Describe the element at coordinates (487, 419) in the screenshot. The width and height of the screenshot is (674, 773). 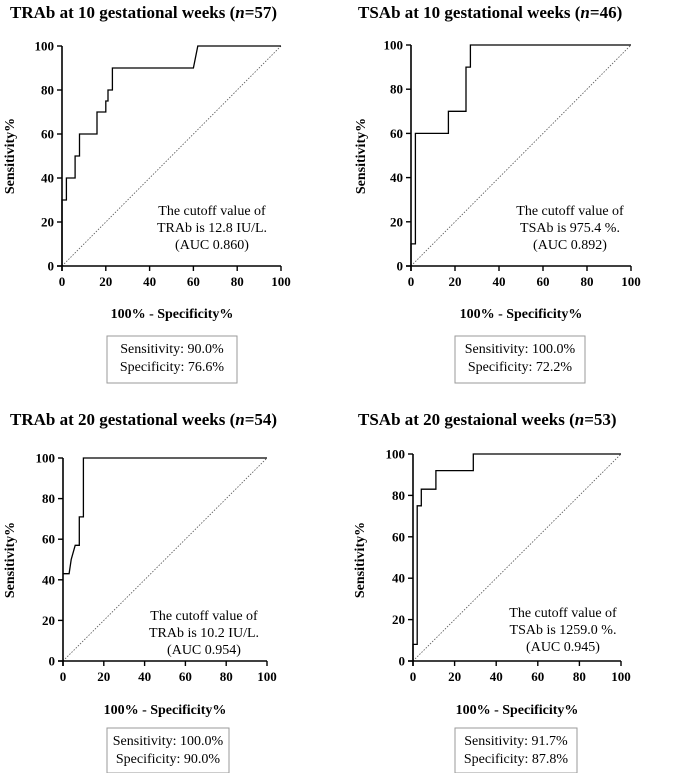
I see `chart-title: TSAb at 20 gestaional weeks (n=53)` at that location.